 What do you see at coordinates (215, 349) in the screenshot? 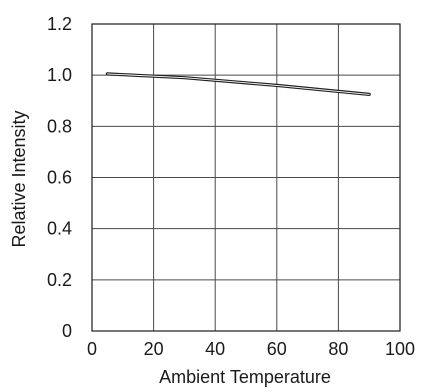
I see `x-tick-label: 40` at bounding box center [215, 349].